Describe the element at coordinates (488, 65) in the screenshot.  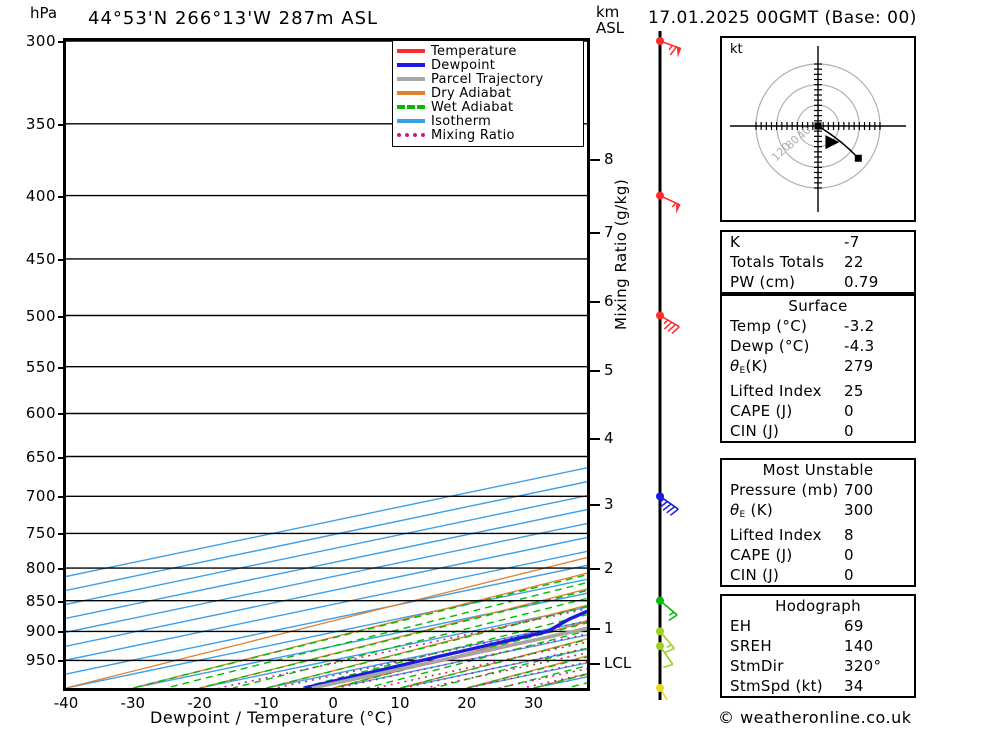
I see `legend-item: Dewpoint` at that location.